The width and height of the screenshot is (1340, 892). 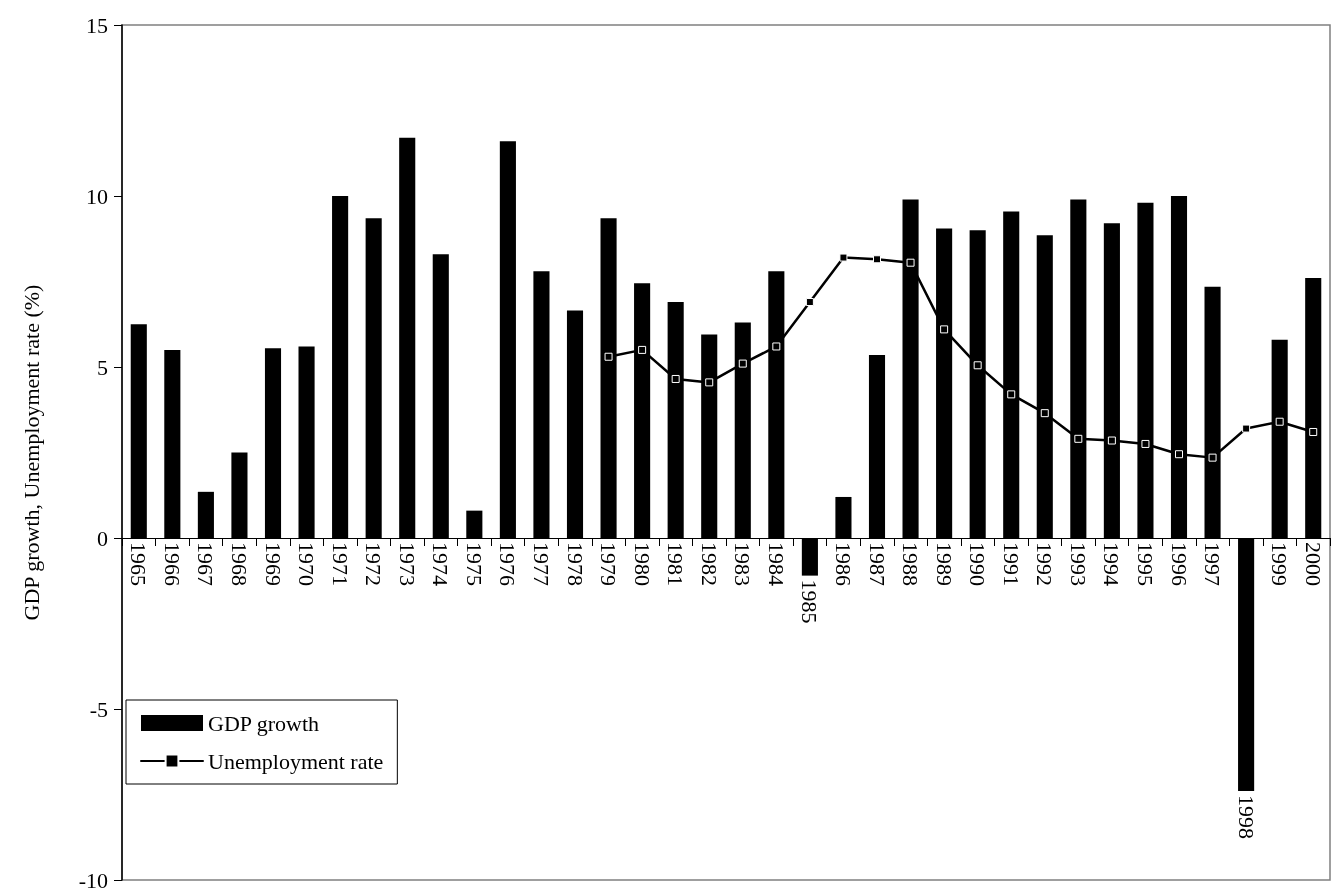 I want to click on x-tick-label: 1995, so click(x=1145, y=564).